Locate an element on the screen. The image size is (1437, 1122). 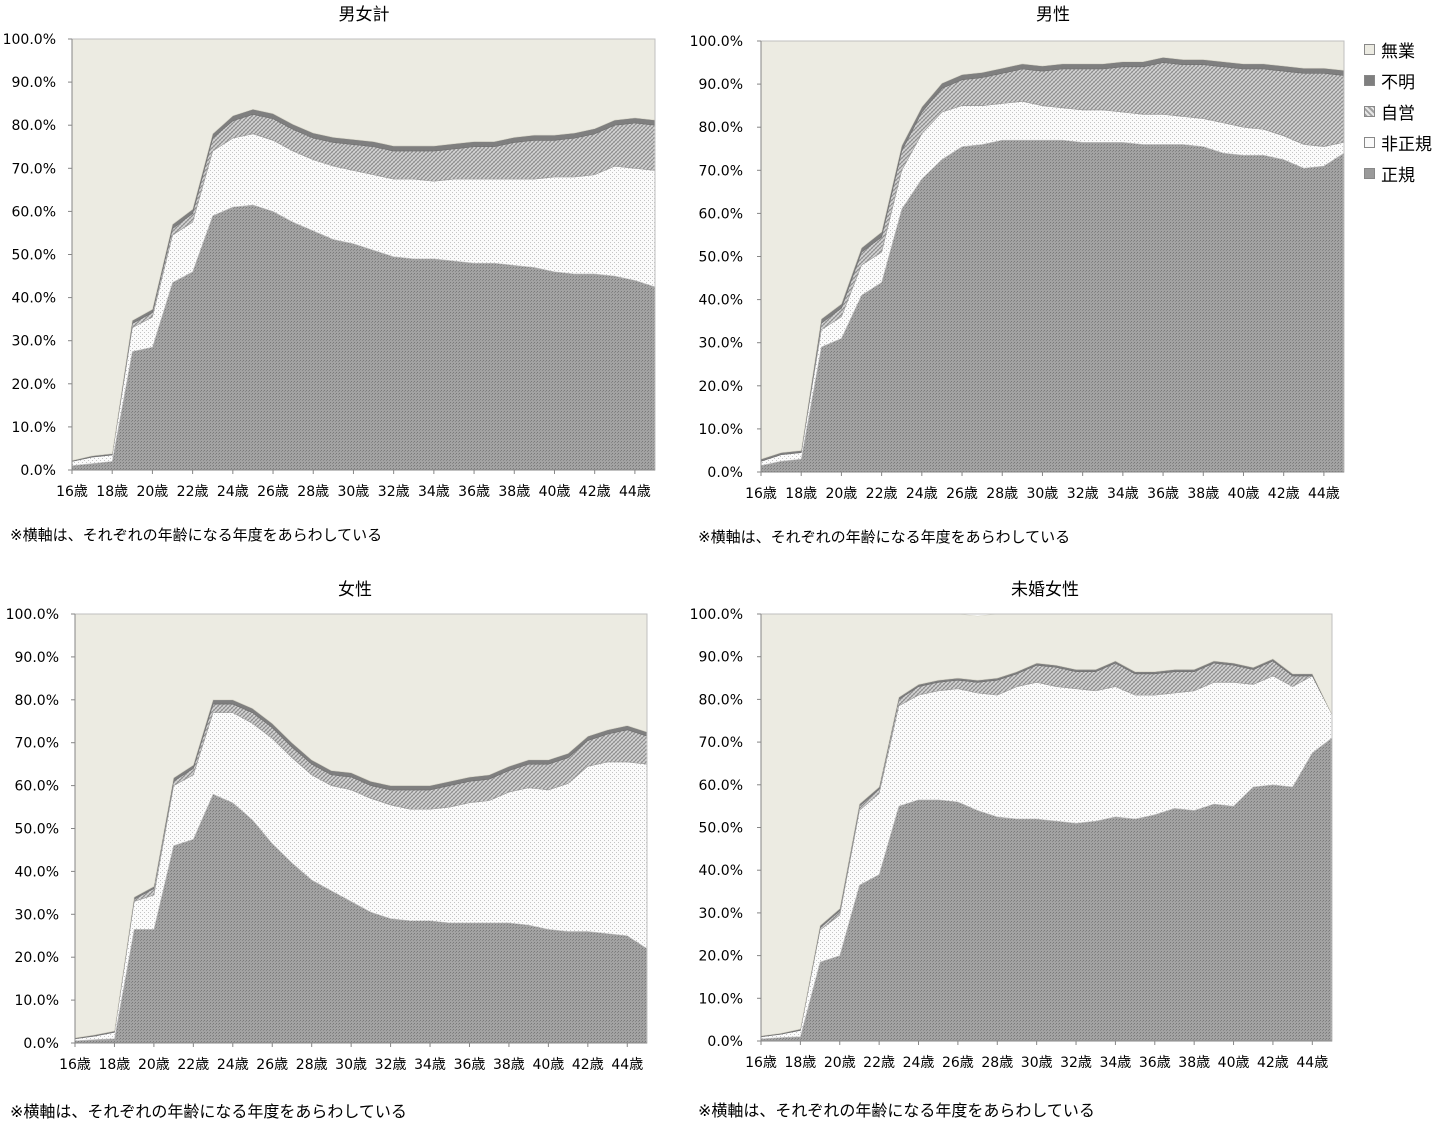
y-tick-label-male: 90.0% is located at coordinates (721, 85).